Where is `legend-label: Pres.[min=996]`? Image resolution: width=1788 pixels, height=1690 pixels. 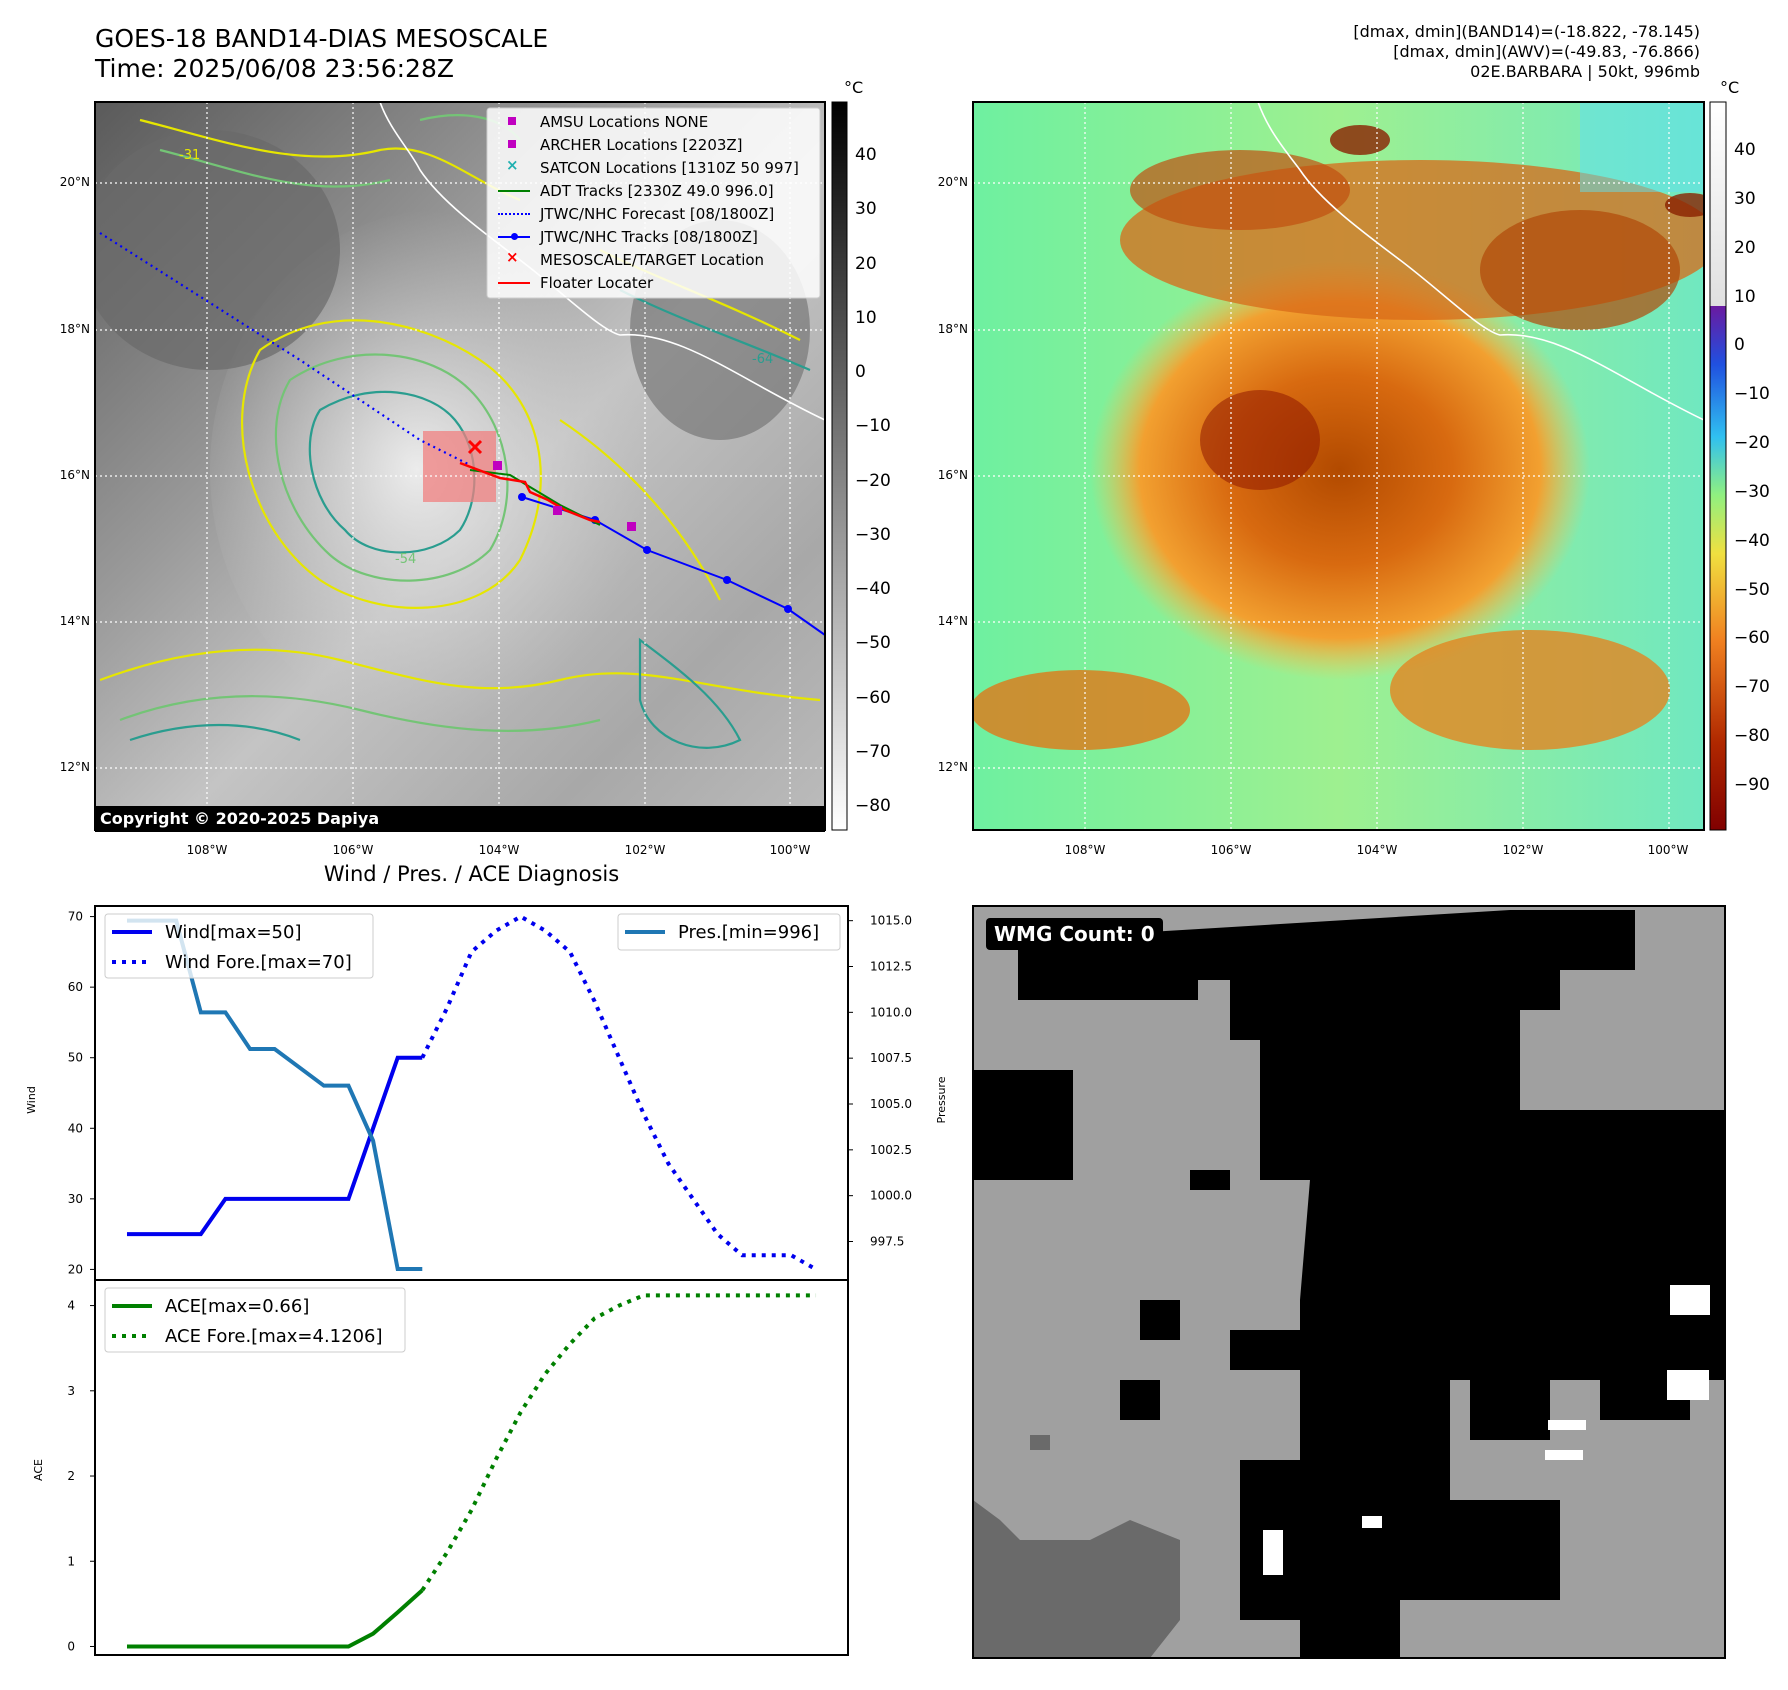
legend-label: Pres.[min=996] is located at coordinates (748, 932).